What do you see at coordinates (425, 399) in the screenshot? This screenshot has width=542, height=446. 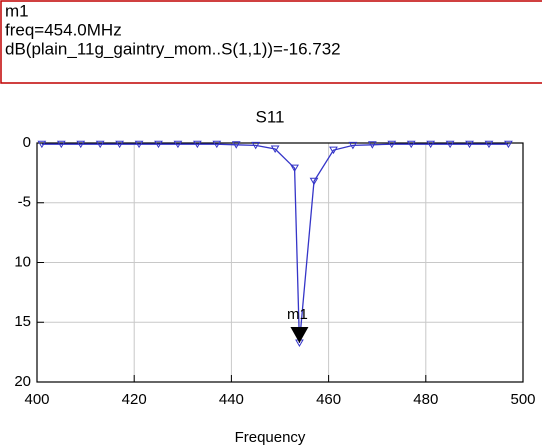 I see `x-tick-label: 480` at bounding box center [425, 399].